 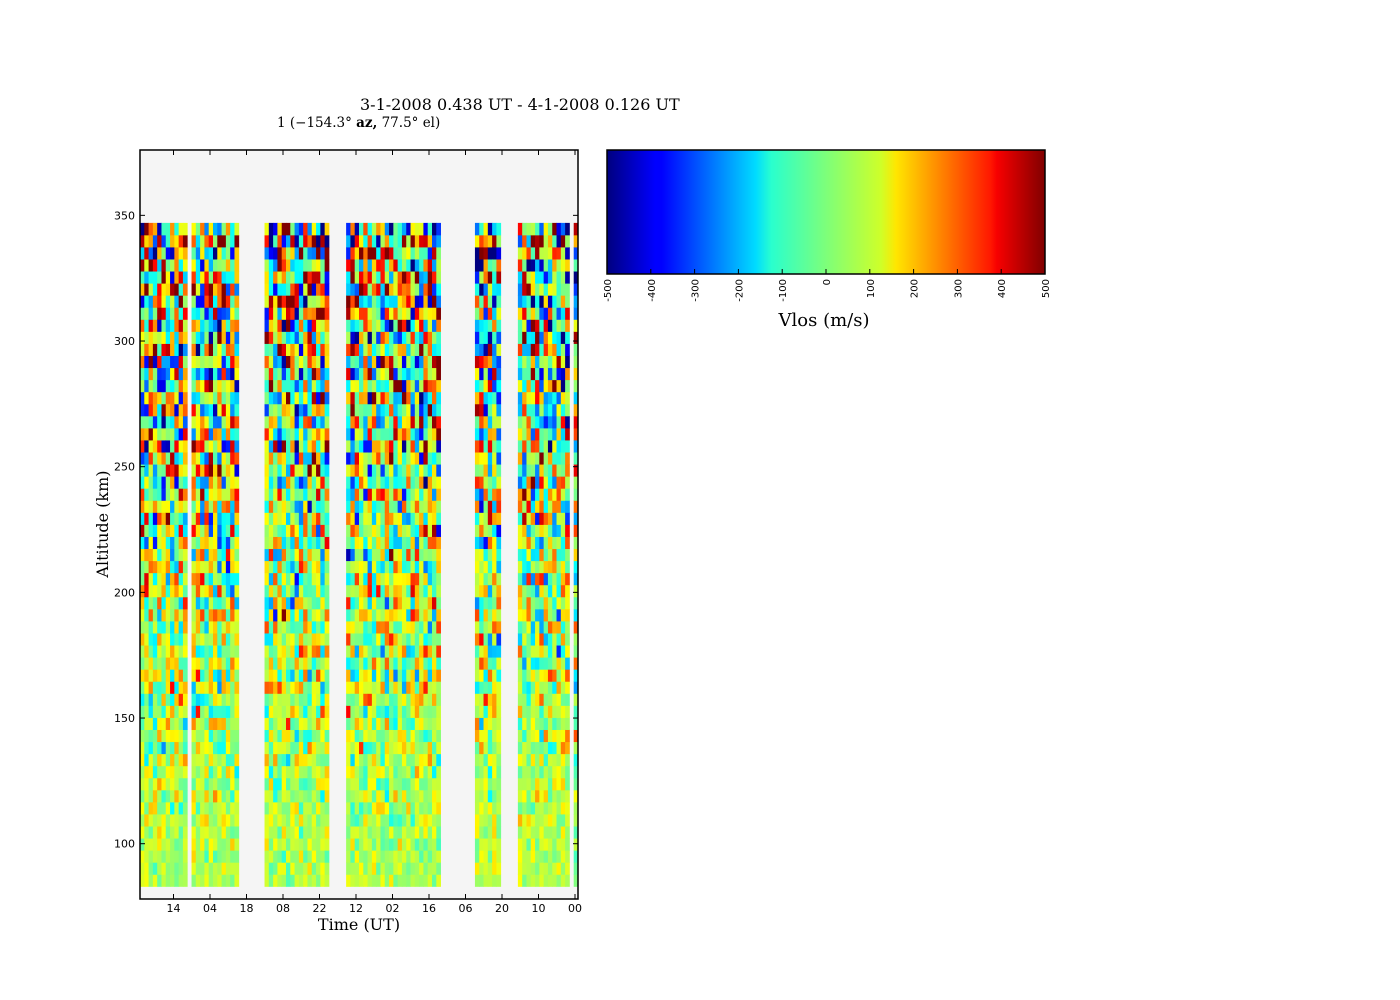 I want to click on x-tick-label: 00, so click(x=575, y=908).